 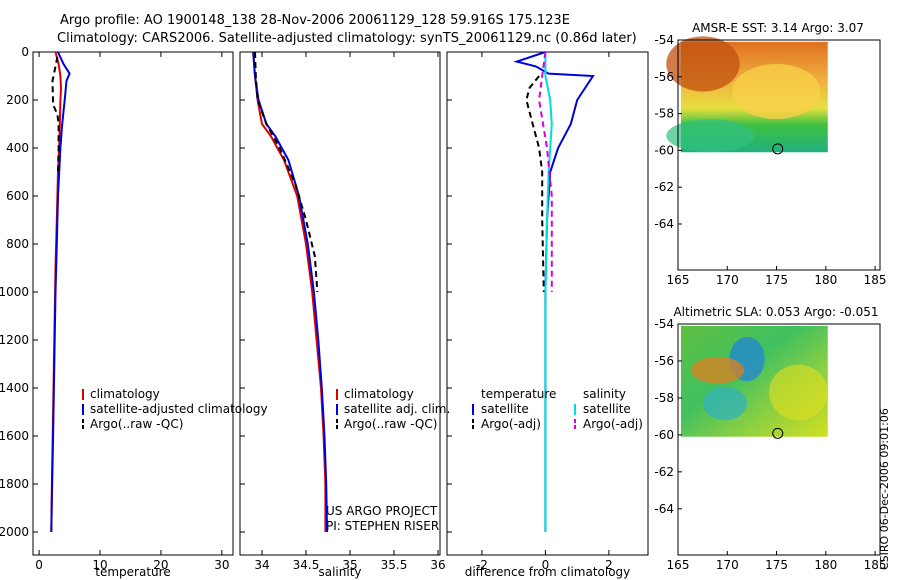 What do you see at coordinates (664, 114) in the screenshot?
I see `sst-ytick-label: -58` at bounding box center [664, 114].